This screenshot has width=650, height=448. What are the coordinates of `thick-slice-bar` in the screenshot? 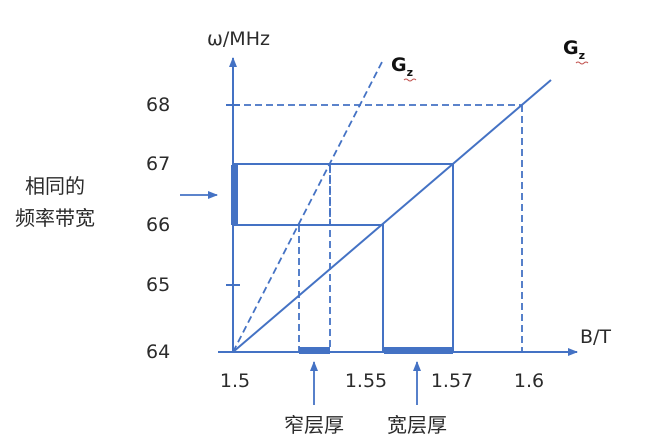 It's located at (418, 350).